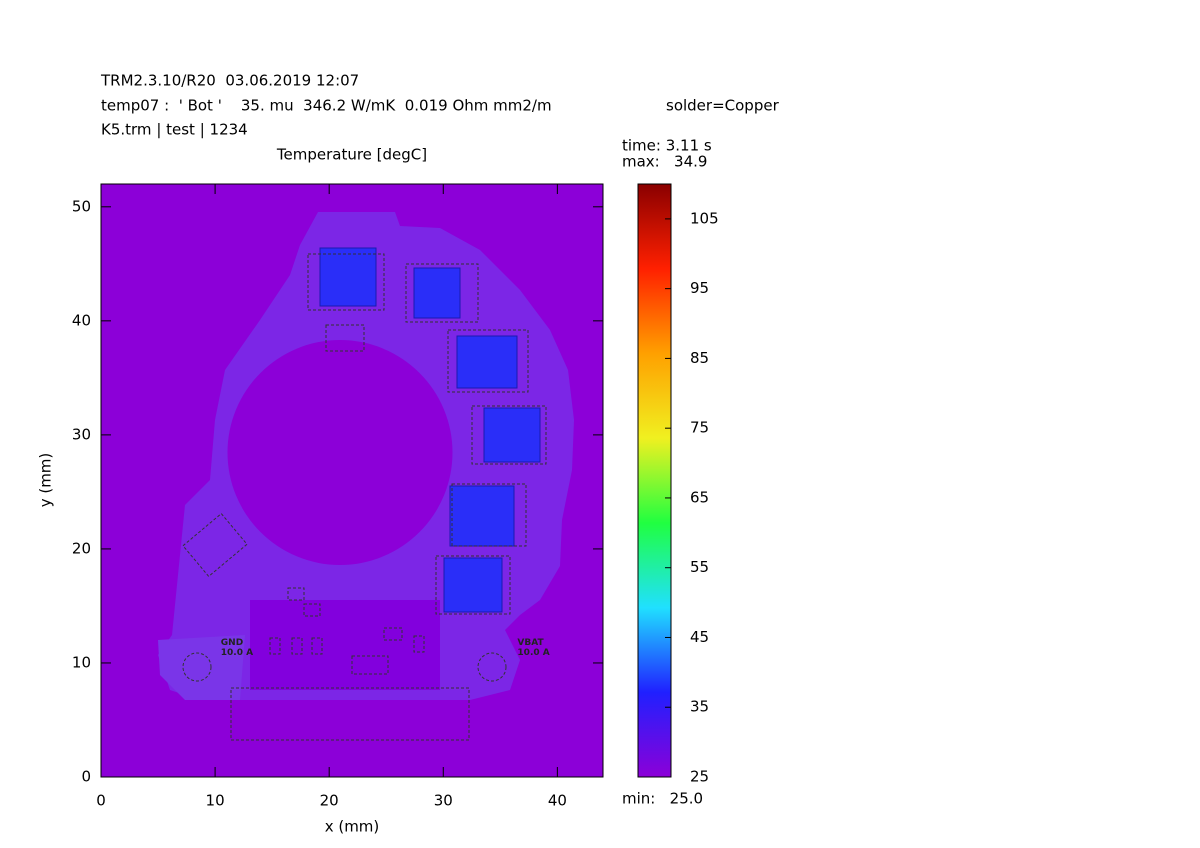 The image size is (1200, 848). What do you see at coordinates (352, 827) in the screenshot?
I see `x-axis-label: x (mm)` at bounding box center [352, 827].